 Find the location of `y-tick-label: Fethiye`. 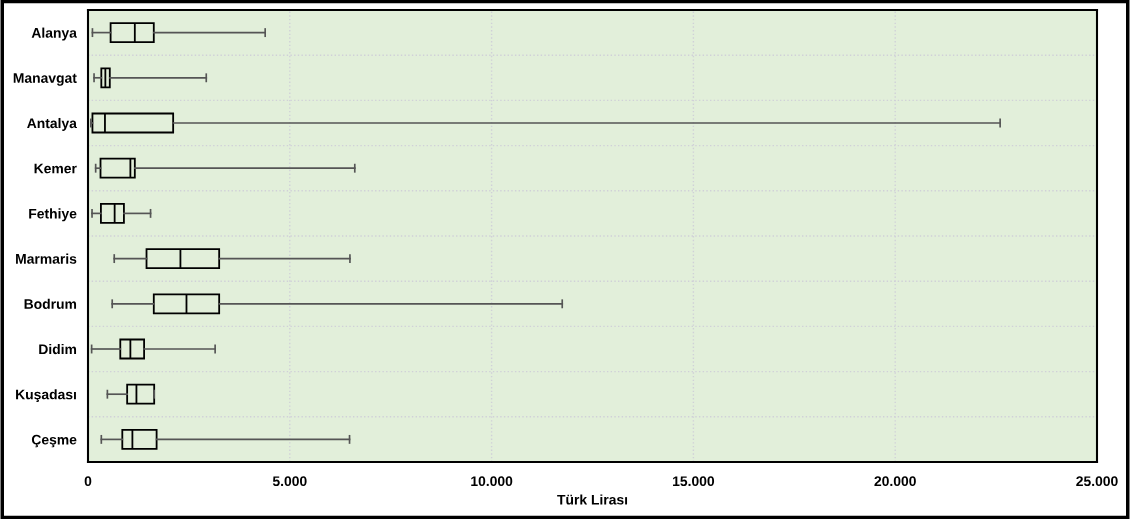

y-tick-label: Fethiye is located at coordinates (53, 215).